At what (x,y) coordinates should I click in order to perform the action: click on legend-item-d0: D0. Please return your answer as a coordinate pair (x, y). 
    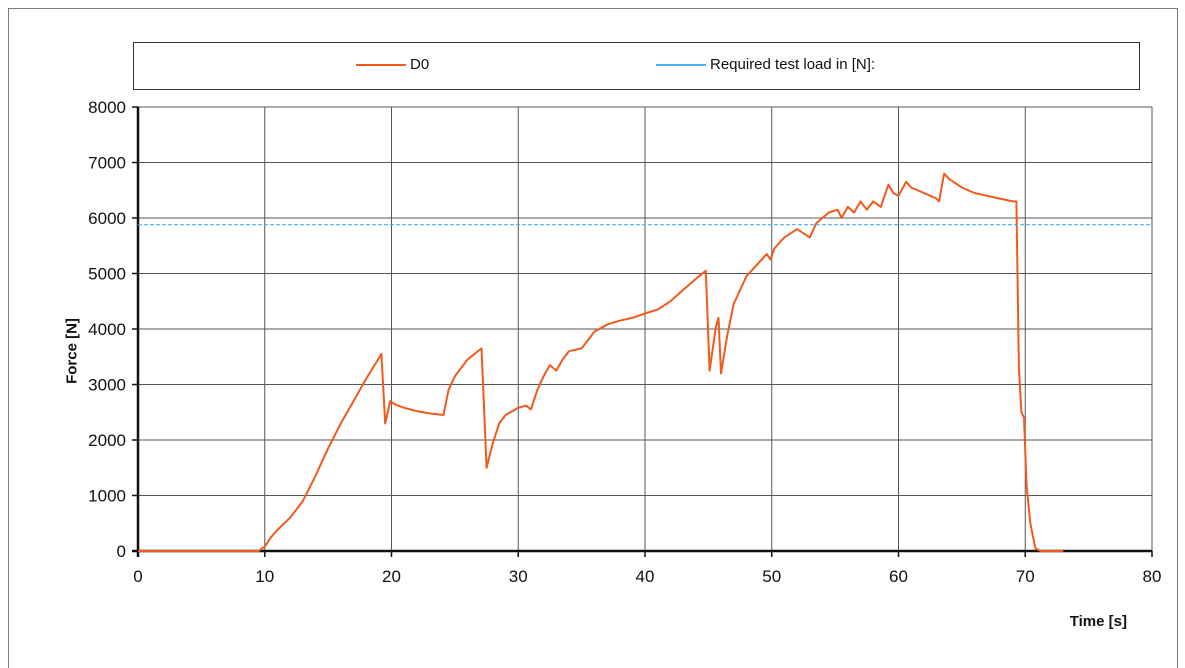
    Looking at the image, I should click on (392, 64).